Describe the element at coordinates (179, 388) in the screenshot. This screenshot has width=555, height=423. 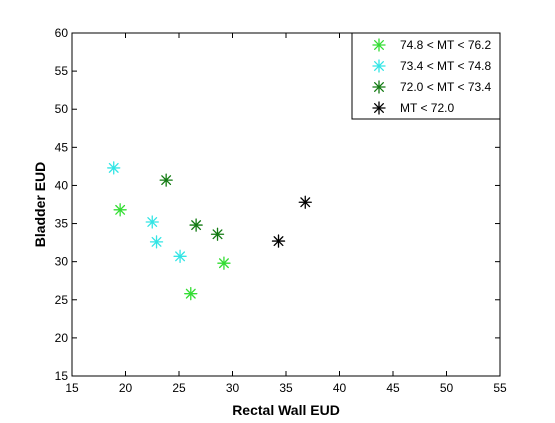
I see `x-tick-label: 25` at that location.